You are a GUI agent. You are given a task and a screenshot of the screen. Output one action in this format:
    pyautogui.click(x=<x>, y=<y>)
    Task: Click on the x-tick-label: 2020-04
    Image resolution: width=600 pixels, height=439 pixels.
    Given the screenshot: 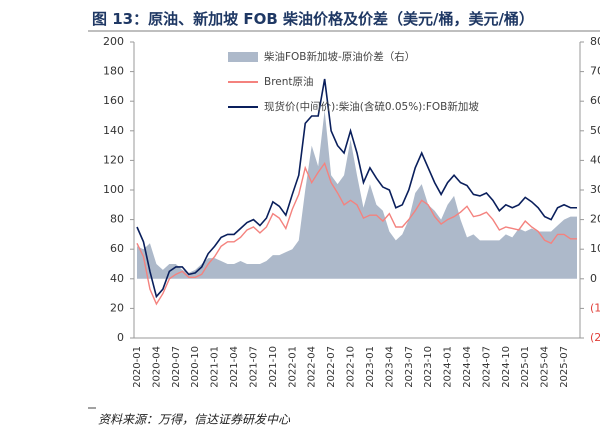 What is the action you would take?
    pyautogui.click(x=156, y=367)
    